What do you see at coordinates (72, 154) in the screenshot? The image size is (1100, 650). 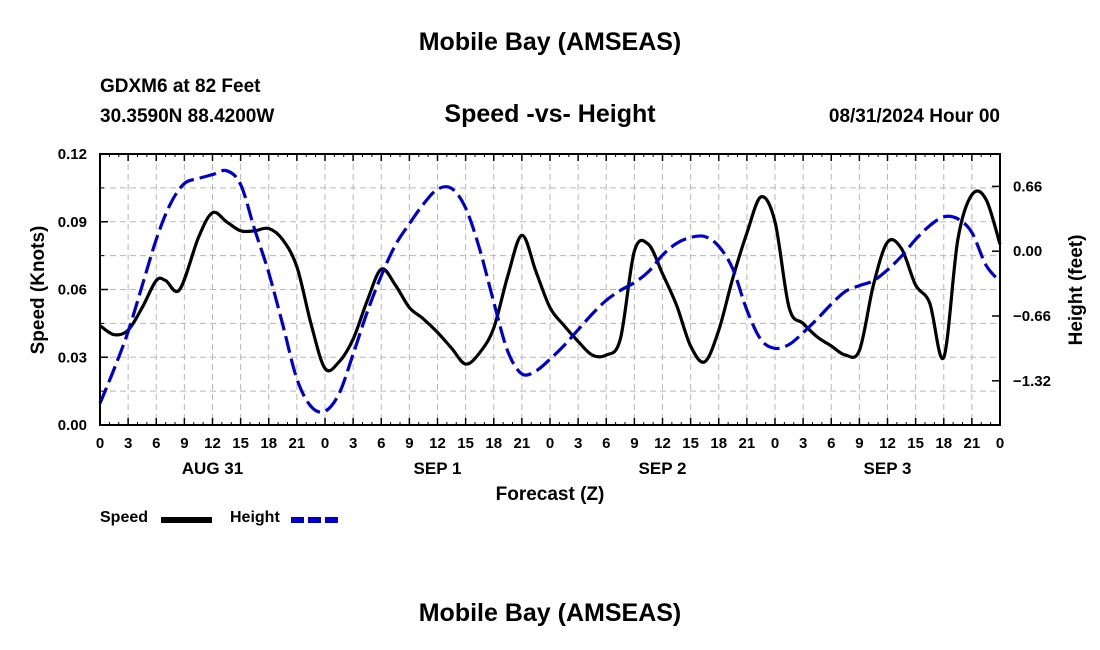 I see `y-tick-label: 0.12` at bounding box center [72, 154].